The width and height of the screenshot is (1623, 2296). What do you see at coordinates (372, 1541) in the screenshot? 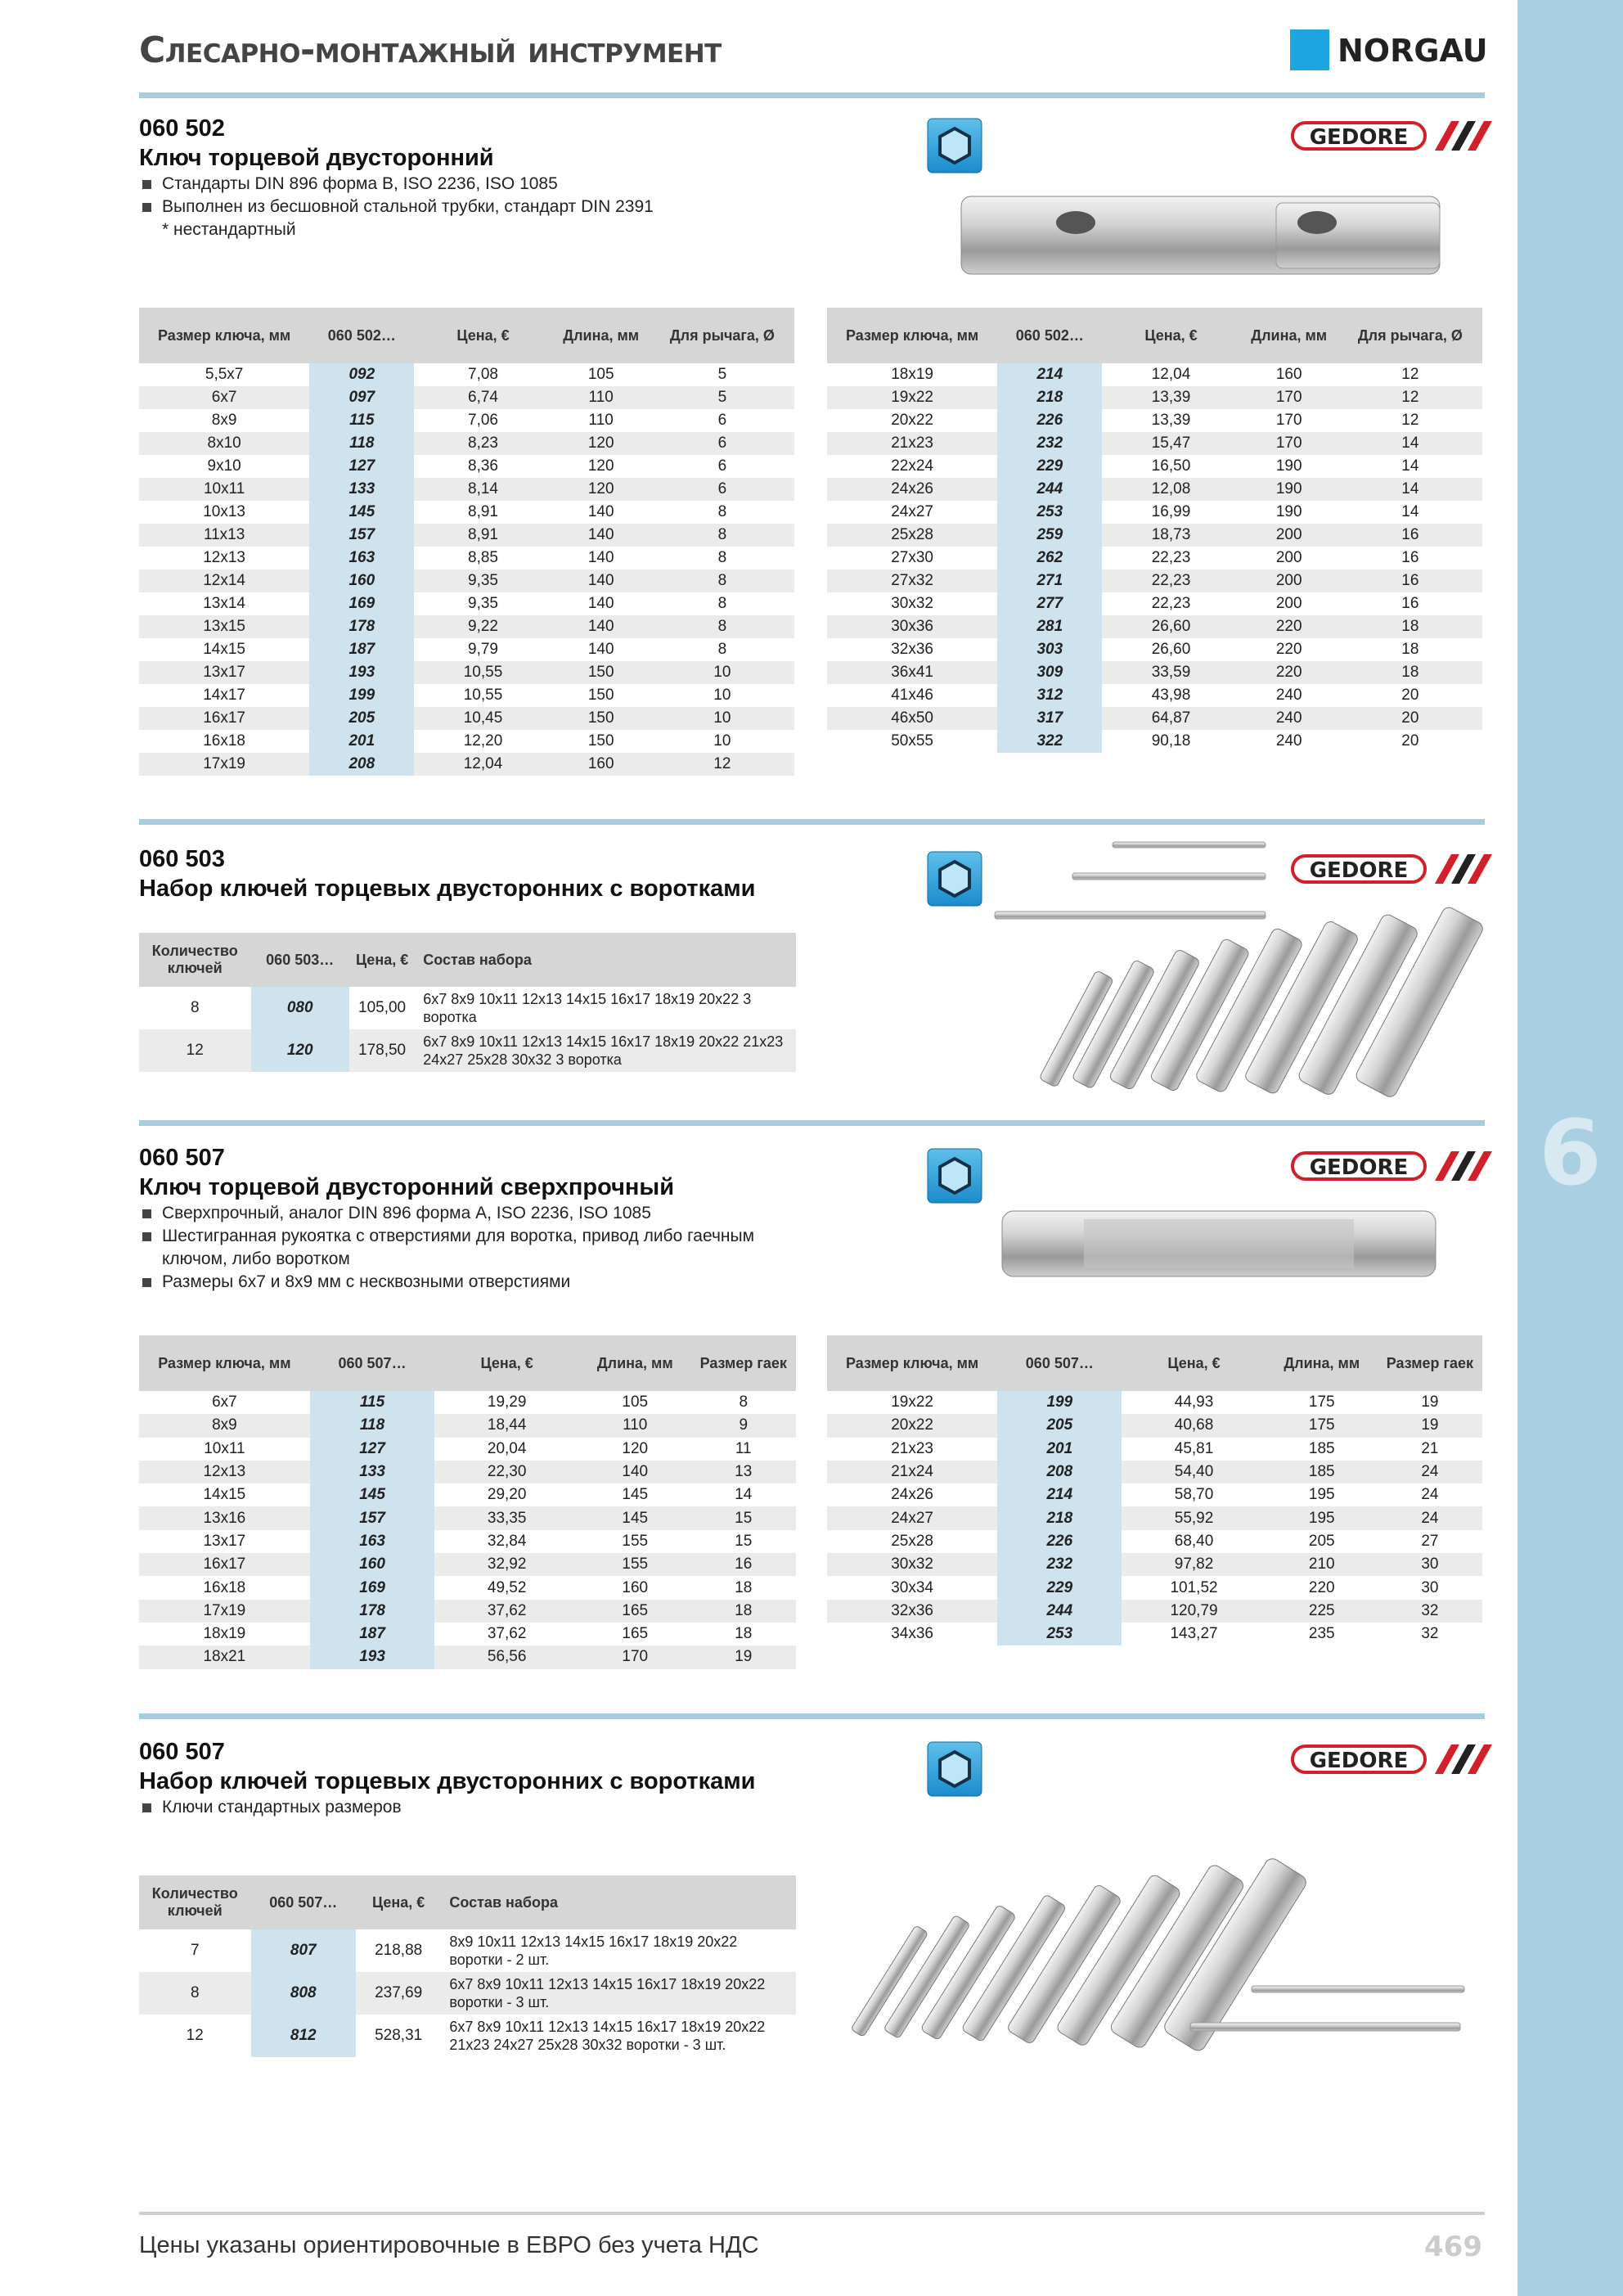
I see `article-code: 163` at bounding box center [372, 1541].